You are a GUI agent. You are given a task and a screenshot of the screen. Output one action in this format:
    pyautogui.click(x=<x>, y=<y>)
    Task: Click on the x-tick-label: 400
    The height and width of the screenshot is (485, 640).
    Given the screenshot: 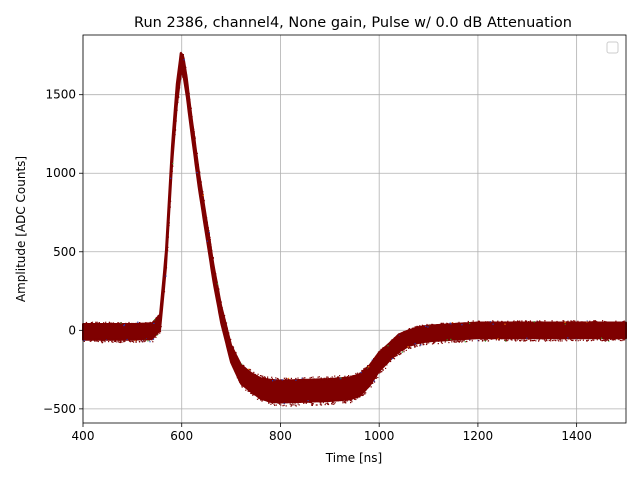 What is the action you would take?
    pyautogui.click(x=83, y=436)
    